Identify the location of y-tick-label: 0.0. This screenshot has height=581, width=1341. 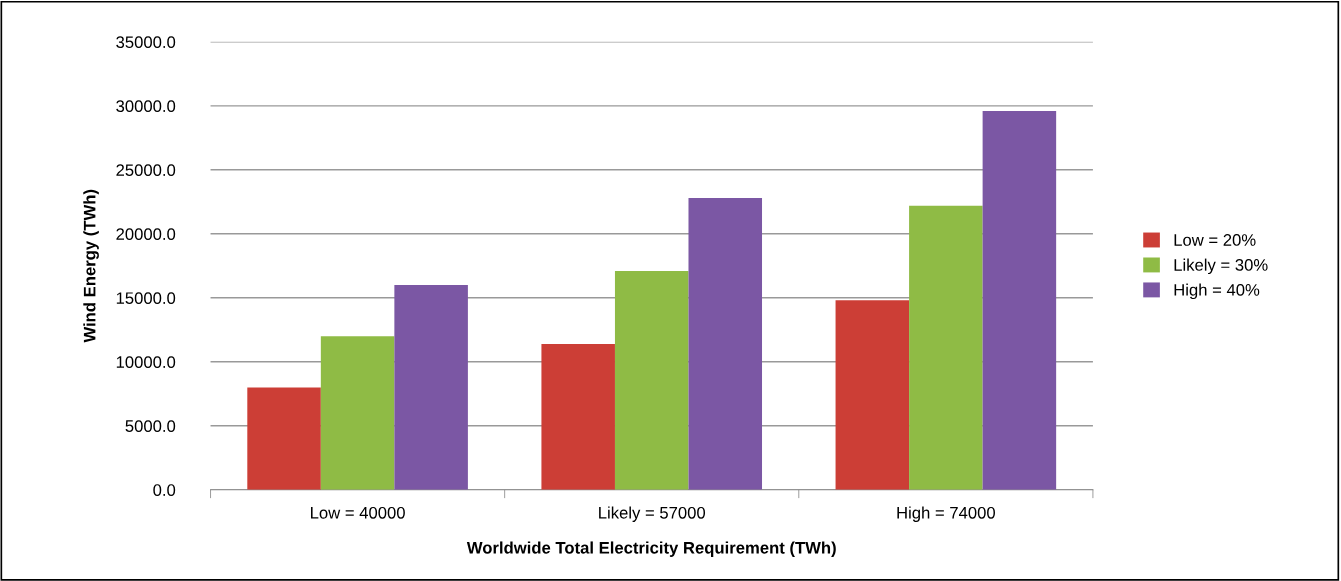
(164, 490).